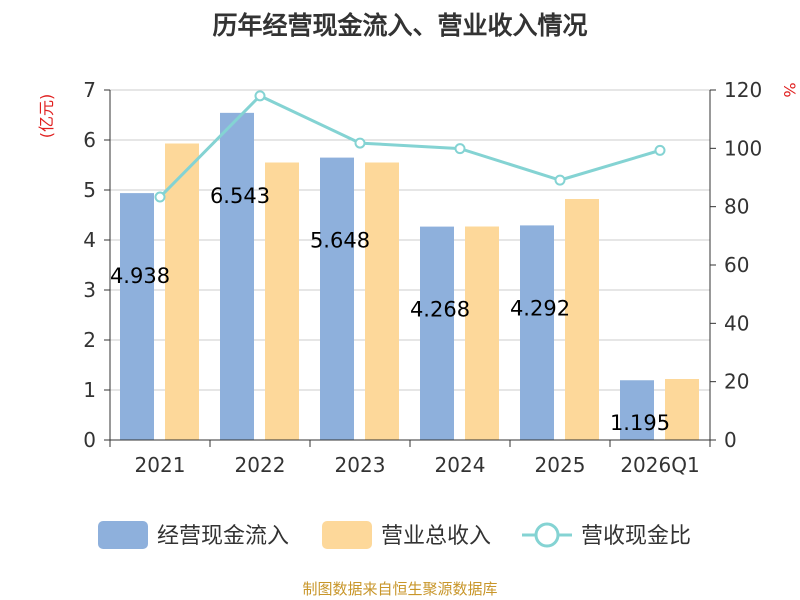 This screenshot has width=800, height=600. I want to click on left-tick-label: 0, so click(89, 440).